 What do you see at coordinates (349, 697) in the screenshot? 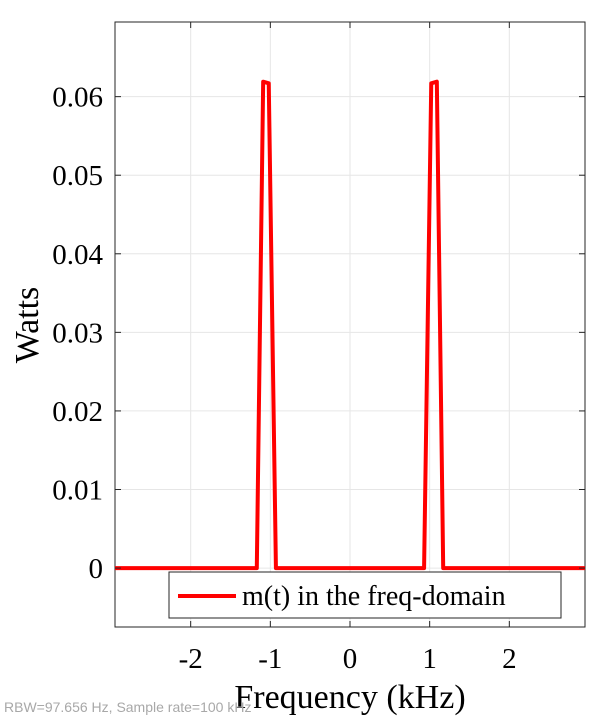
I see `x-axis-label: Frequency (kHz)` at bounding box center [349, 697].